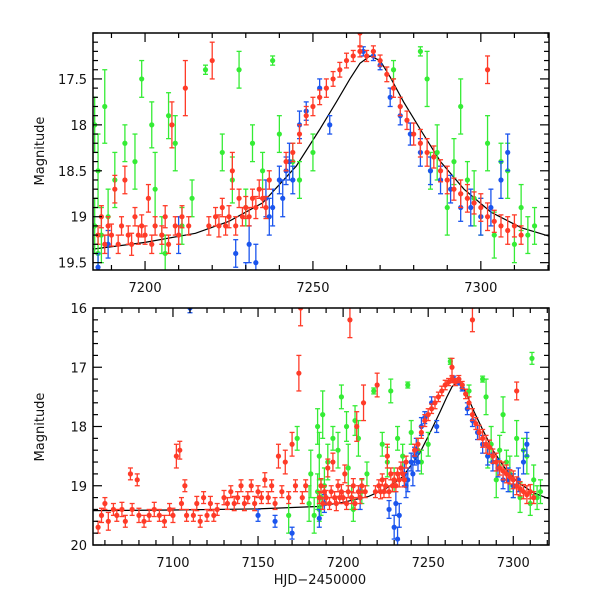 Image resolution: width=600 pixels, height=600 pixels. What do you see at coordinates (343, 563) in the screenshot?
I see `bottom-x-tick-label: 7200` at bounding box center [343, 563].